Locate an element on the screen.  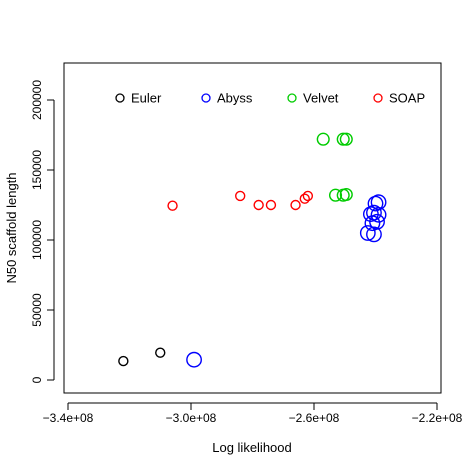
legend-marker-soap is located at coordinates (378, 98).